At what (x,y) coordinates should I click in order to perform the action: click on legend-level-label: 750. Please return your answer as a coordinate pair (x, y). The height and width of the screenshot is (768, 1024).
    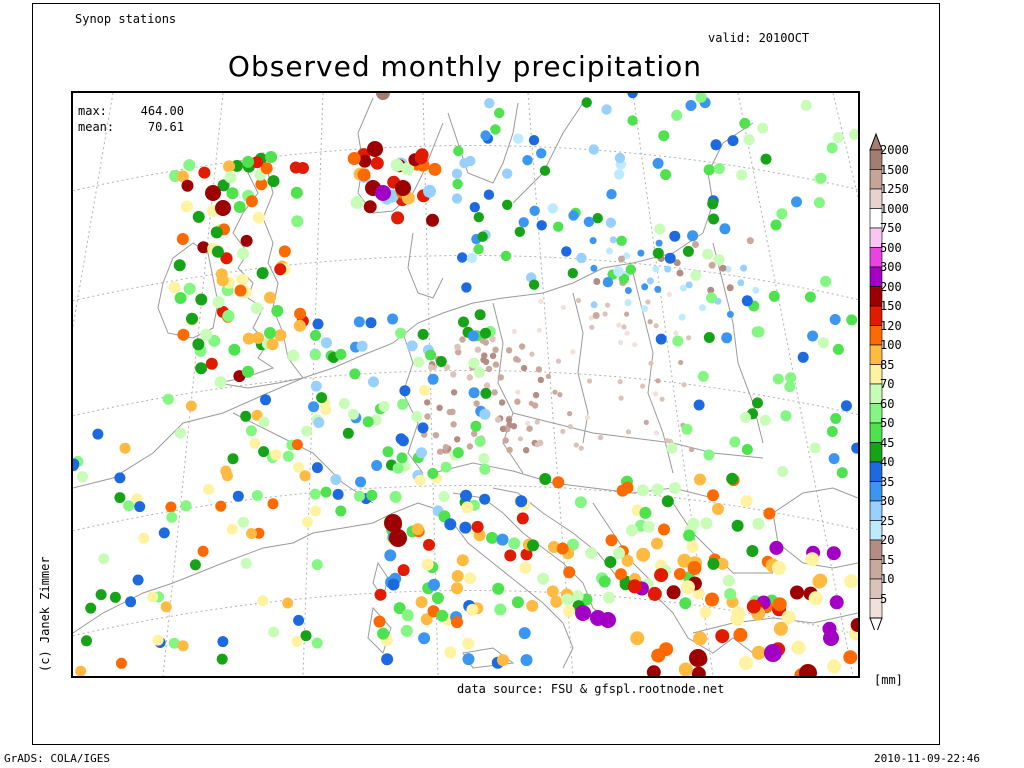
    Looking at the image, I should click on (891, 228).